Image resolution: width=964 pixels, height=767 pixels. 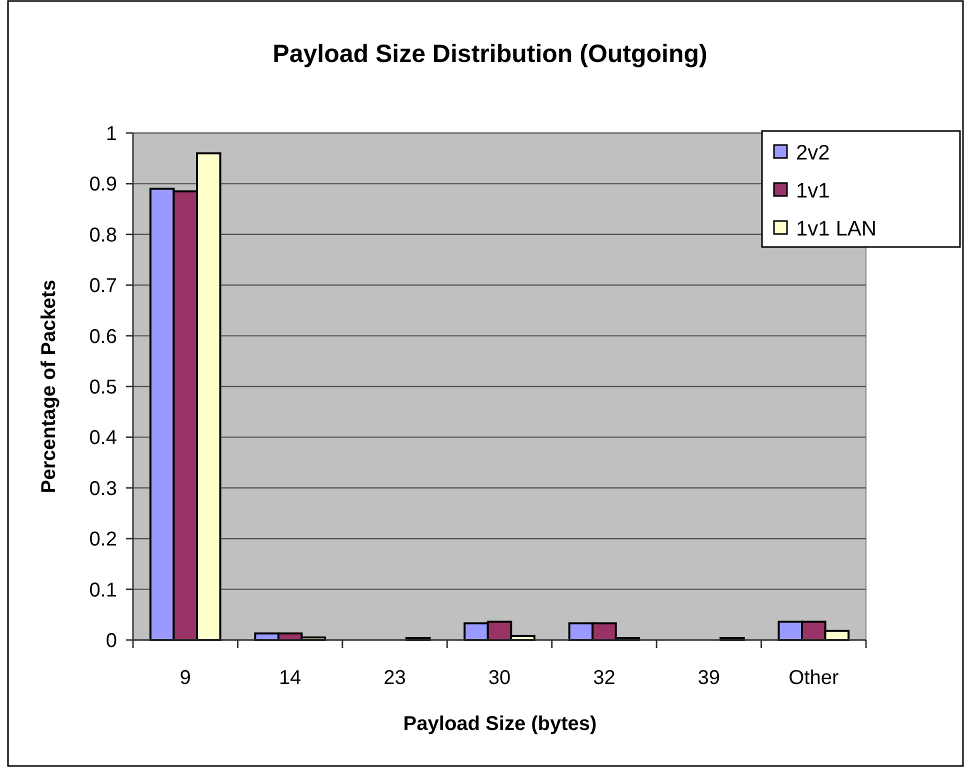 I want to click on x-tick-label: Other, so click(x=813, y=678).